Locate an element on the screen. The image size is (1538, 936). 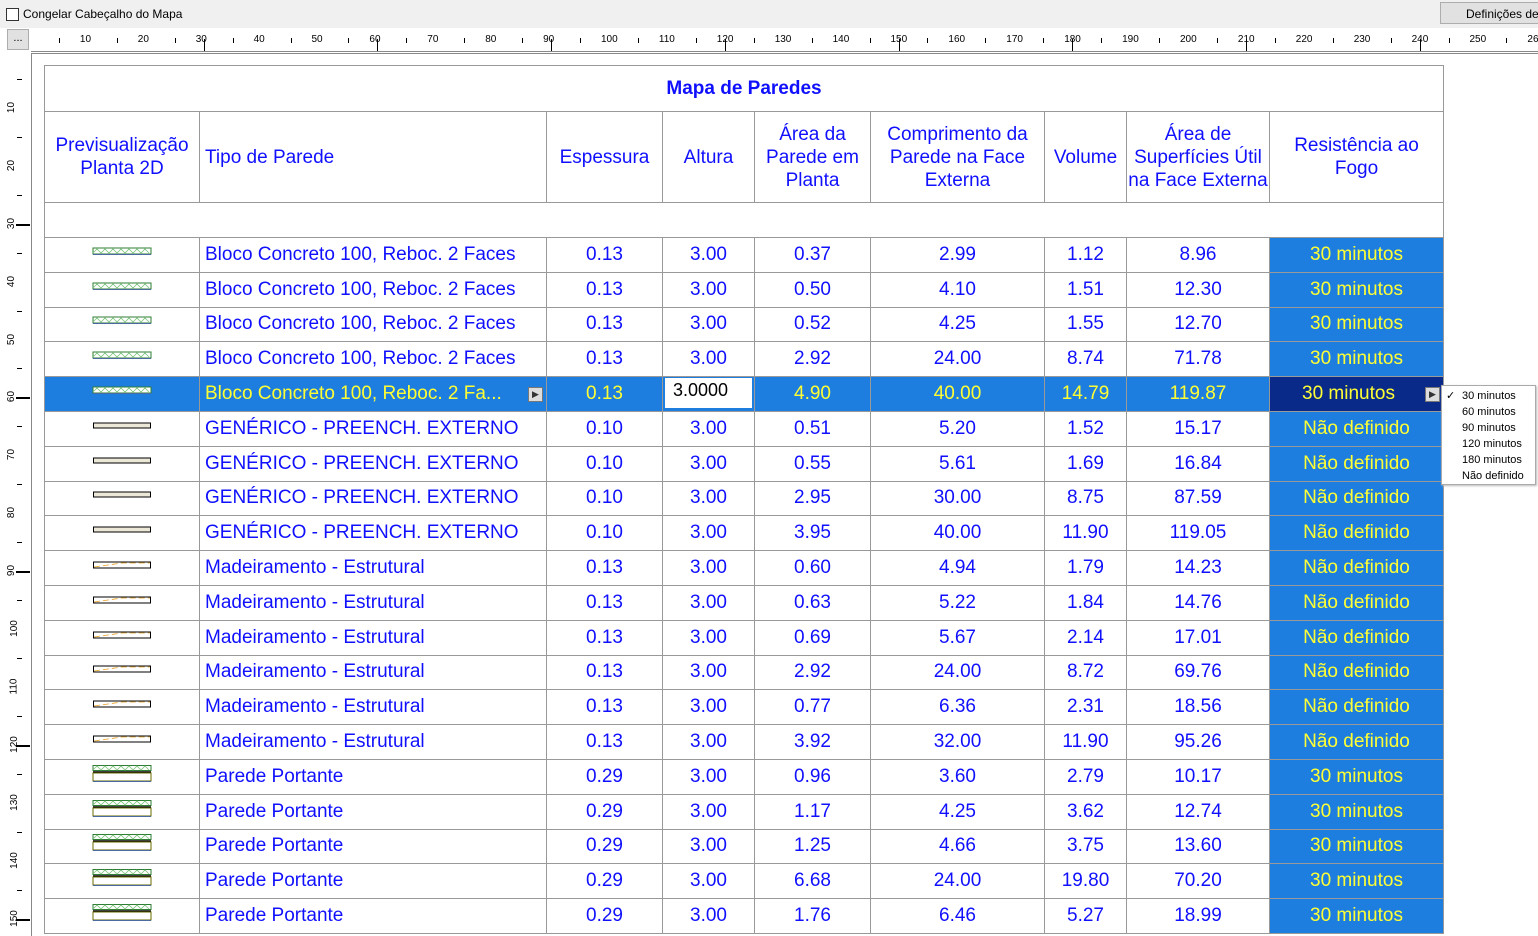
dropdown-option: Não definido is located at coordinates (1488, 476).